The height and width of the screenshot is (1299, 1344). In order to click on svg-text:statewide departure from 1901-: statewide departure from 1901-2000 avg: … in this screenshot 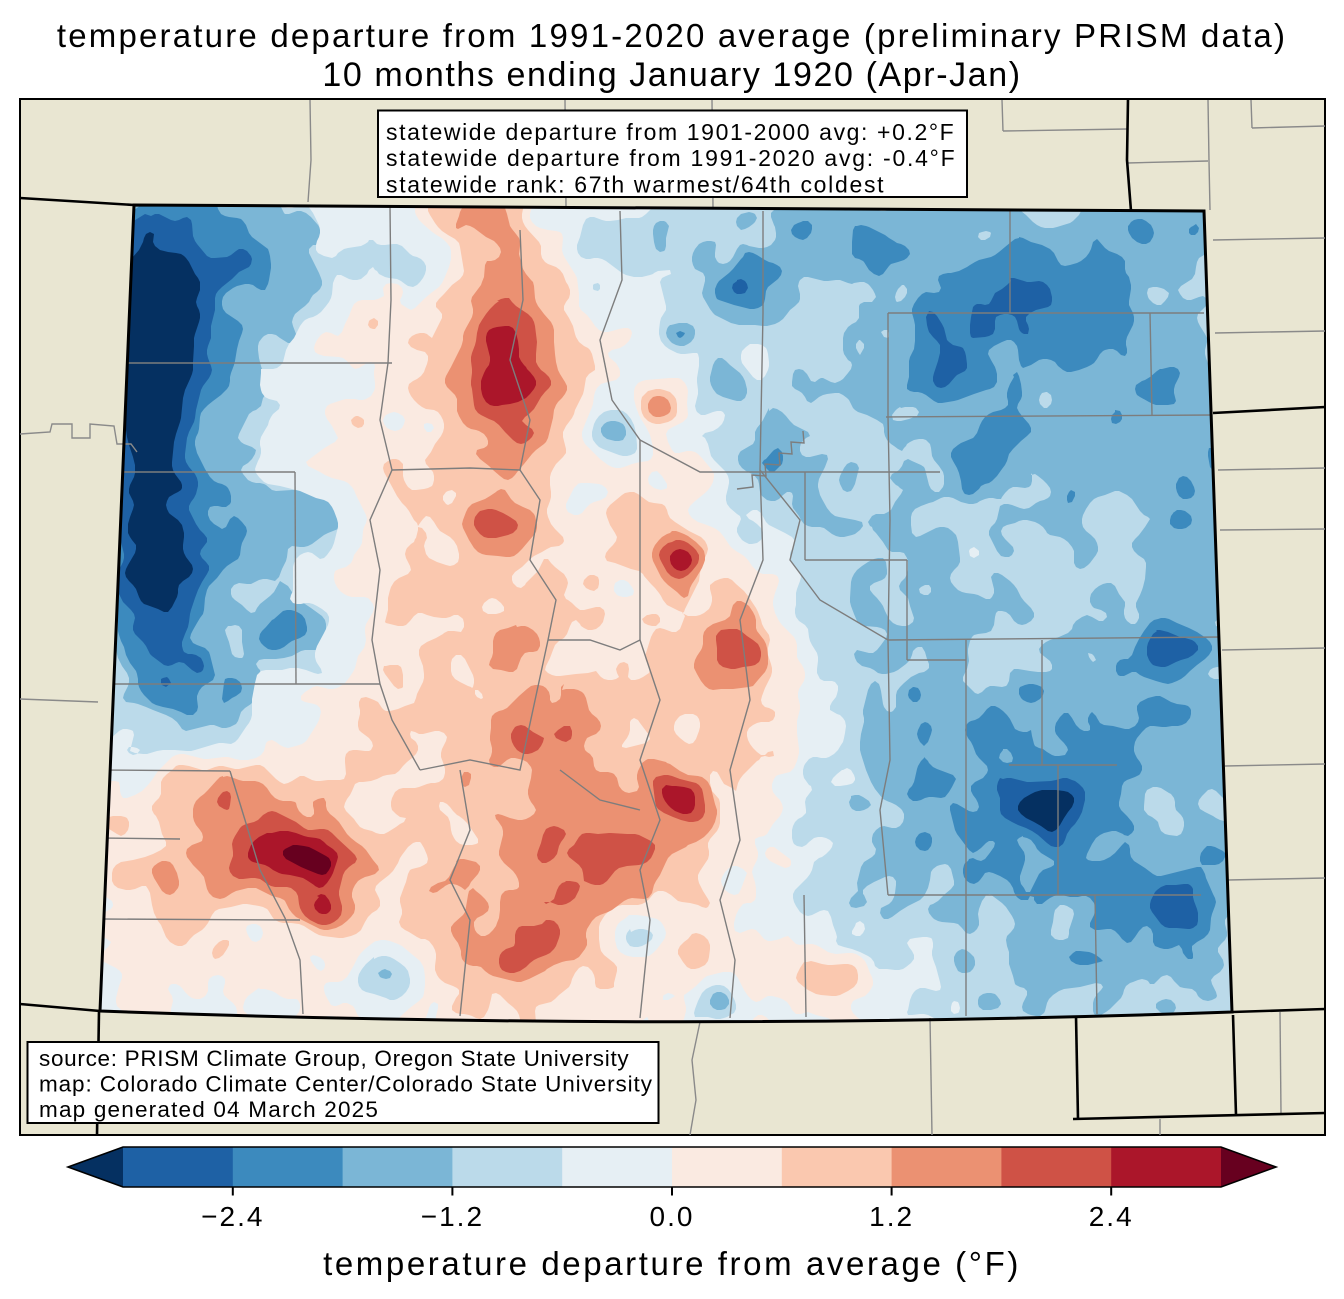, I will do `click(670, 132)`.